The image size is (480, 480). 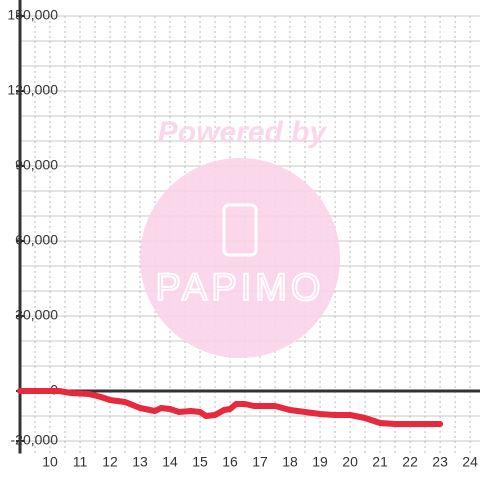 What do you see at coordinates (230, 407) in the screenshot?
I see `line` at bounding box center [230, 407].